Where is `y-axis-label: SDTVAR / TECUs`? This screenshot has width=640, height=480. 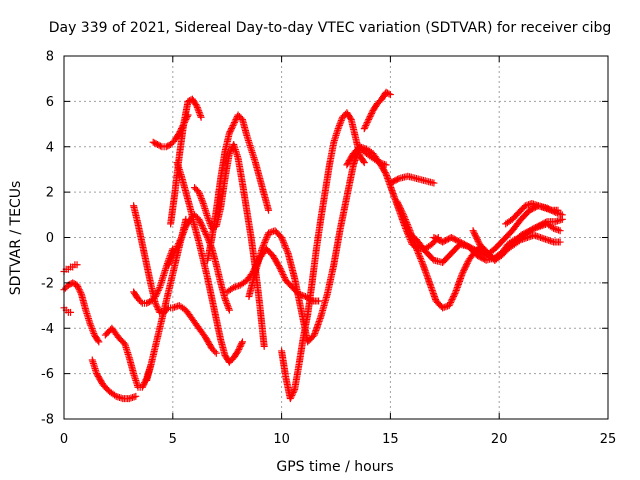
y-axis-label: SDTVAR / TECUs is located at coordinates (16, 238).